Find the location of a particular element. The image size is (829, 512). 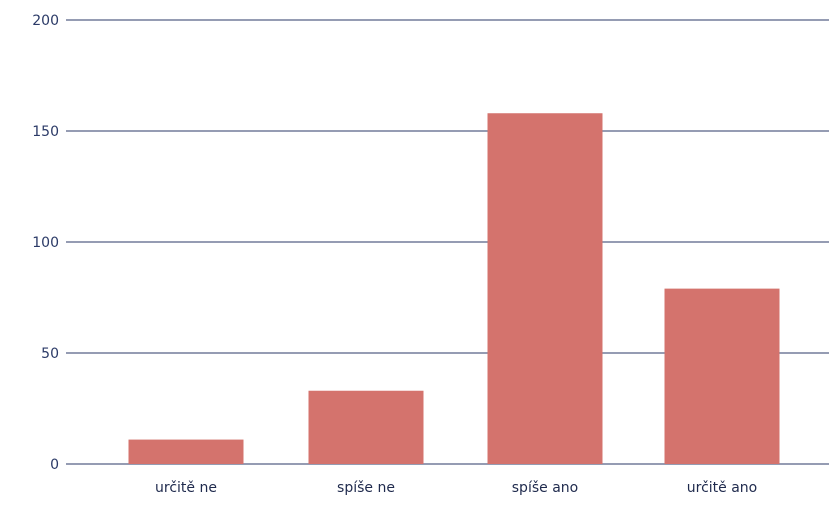

x-category-label: určitě ano is located at coordinates (722, 488).